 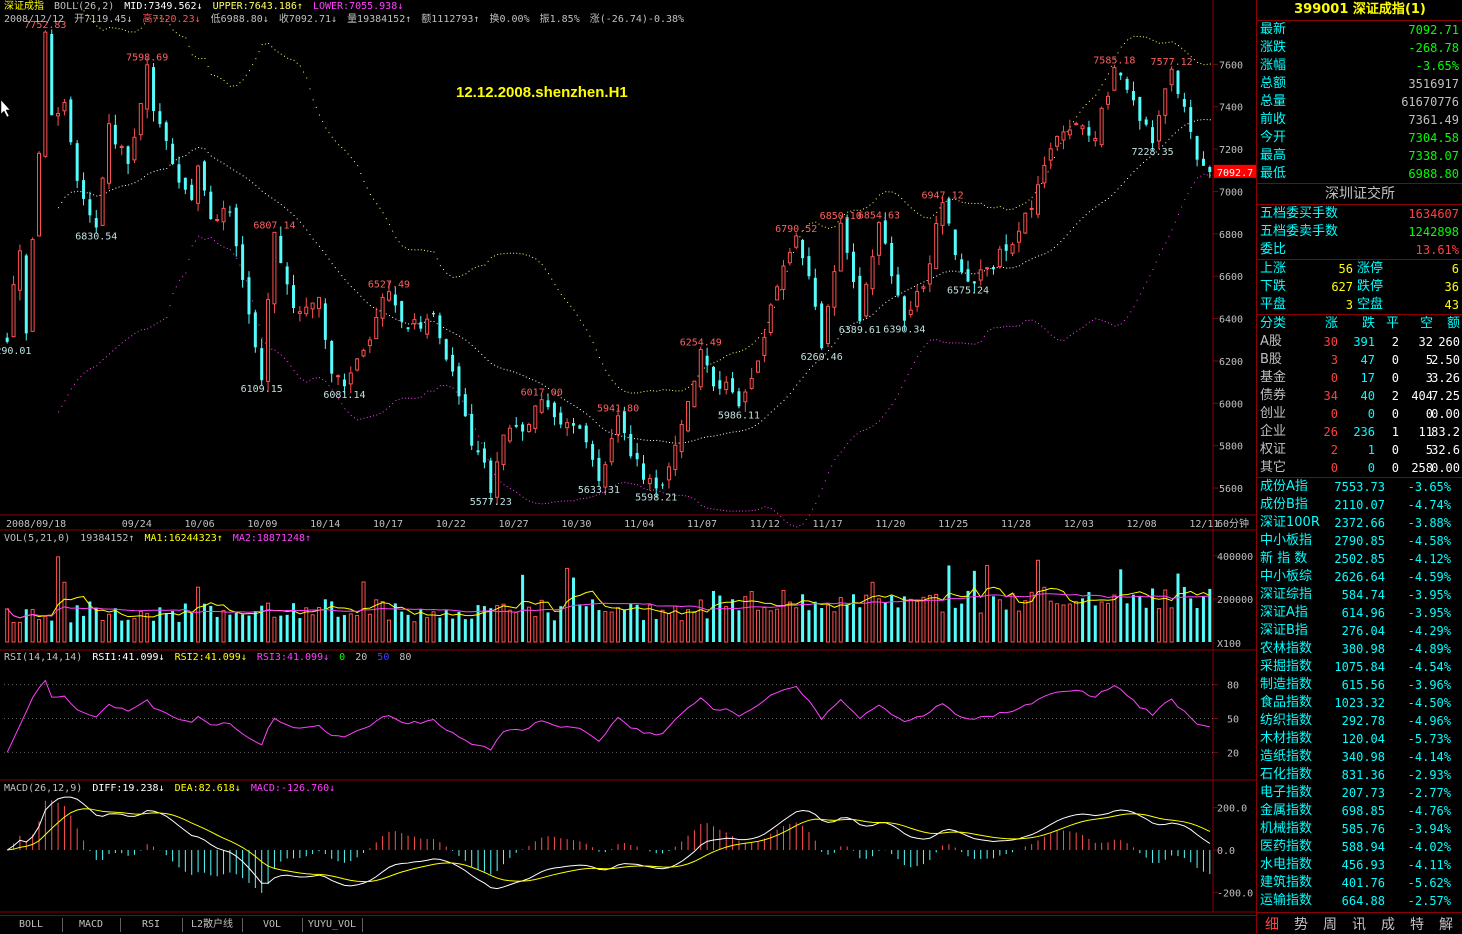 I want to click on vol-value: 19384152↑, so click(x=107, y=538).